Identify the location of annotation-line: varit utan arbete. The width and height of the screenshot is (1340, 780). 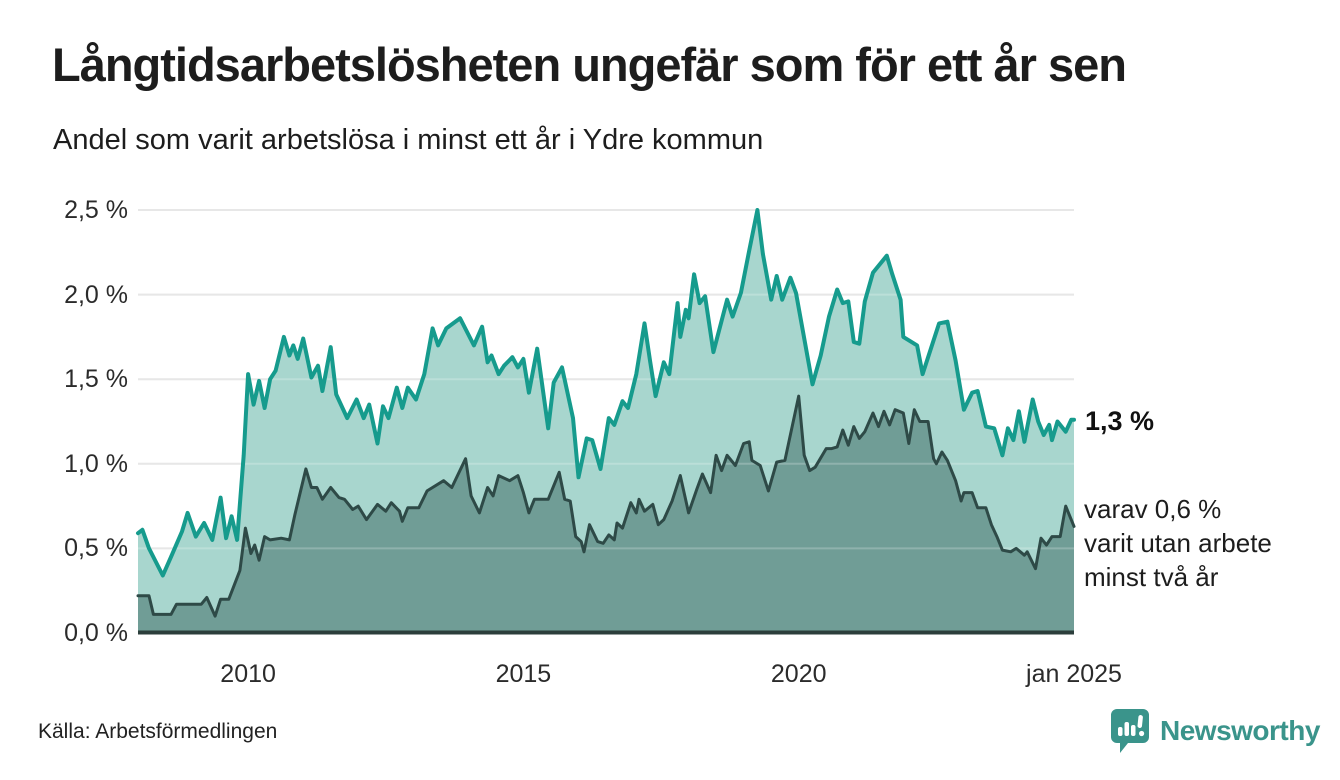
(1178, 543).